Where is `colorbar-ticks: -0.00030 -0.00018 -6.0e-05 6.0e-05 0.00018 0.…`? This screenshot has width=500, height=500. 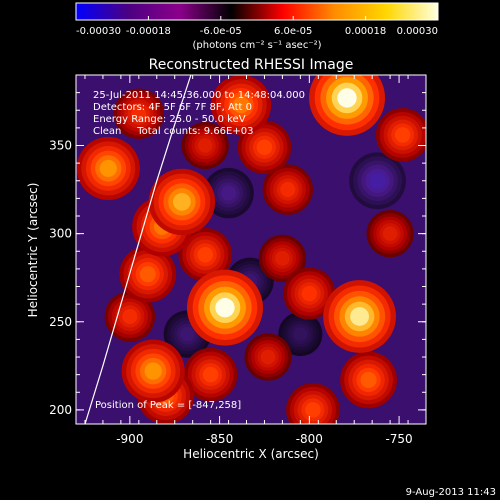 colorbar-ticks: -0.00030 -0.00018 -6.0e-05 6.0e-05 0.00018 0.… is located at coordinates (257, 26).